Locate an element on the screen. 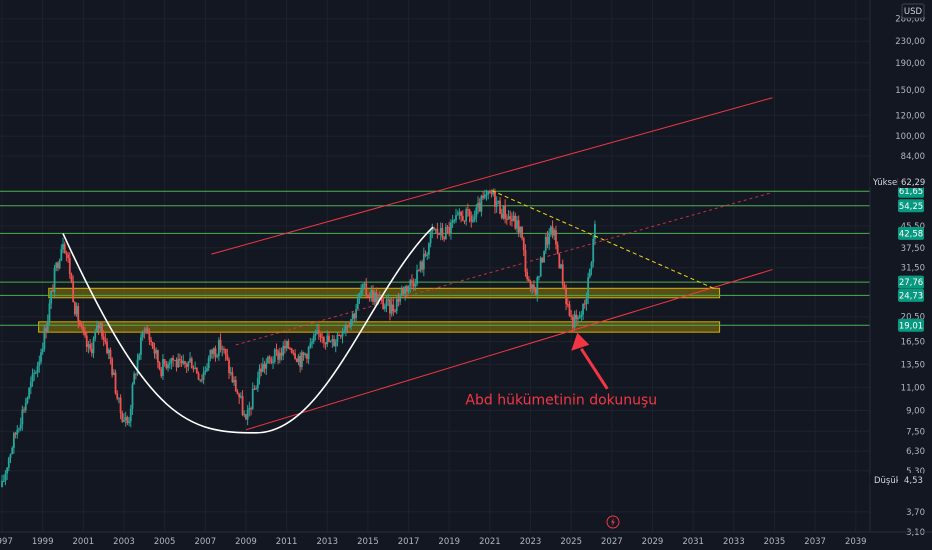 The image size is (932, 550). x-tick-label: 1997 is located at coordinates (6, 542).